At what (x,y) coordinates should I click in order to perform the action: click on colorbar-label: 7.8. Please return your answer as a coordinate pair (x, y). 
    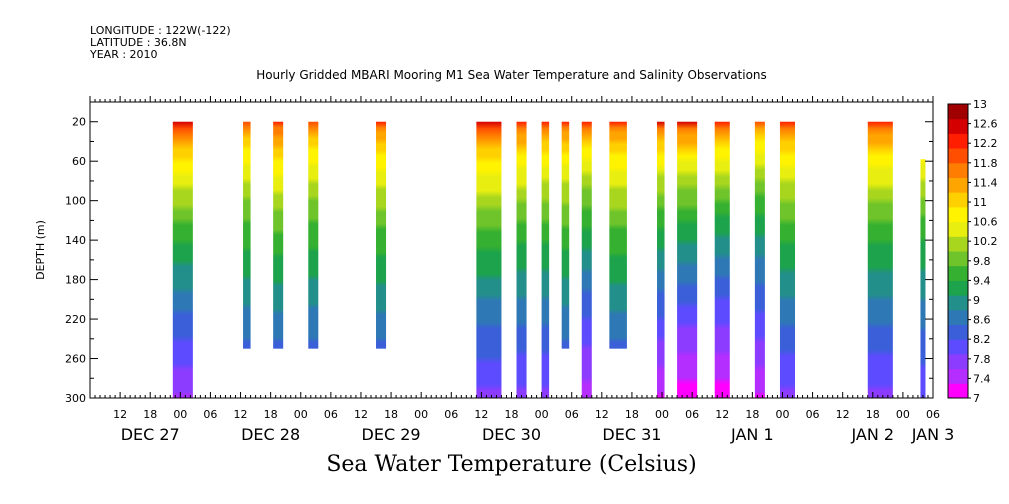
    Looking at the image, I should click on (982, 359).